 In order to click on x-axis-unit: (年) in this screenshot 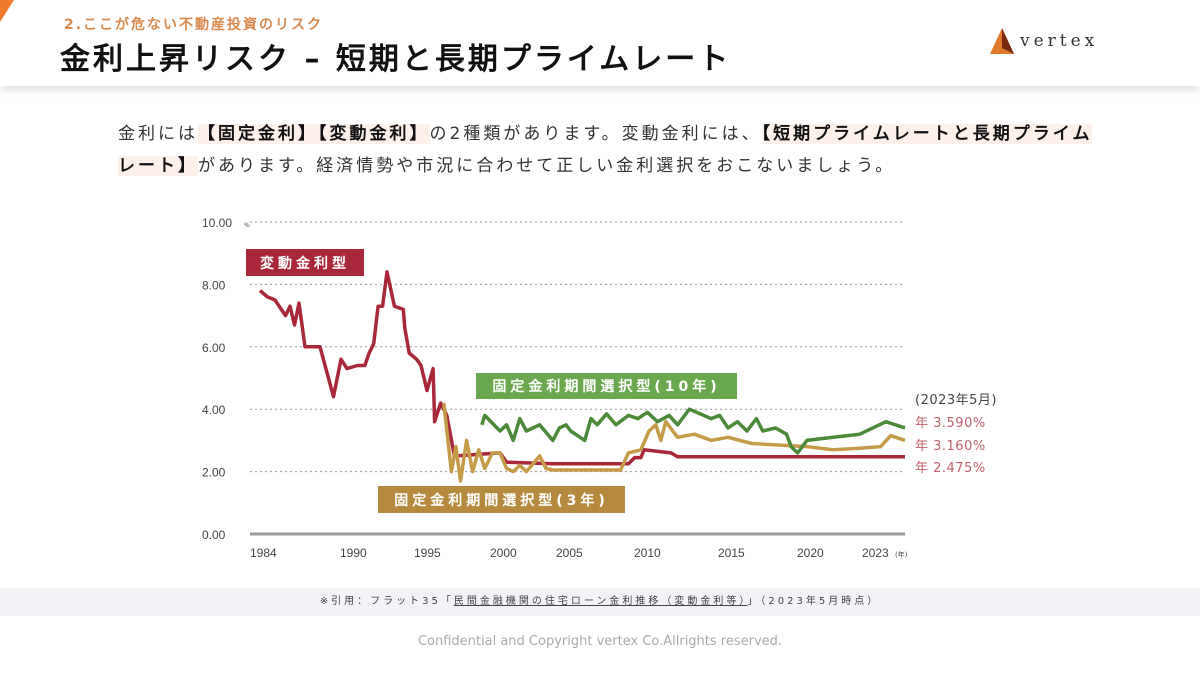, I will do `click(901, 554)`.